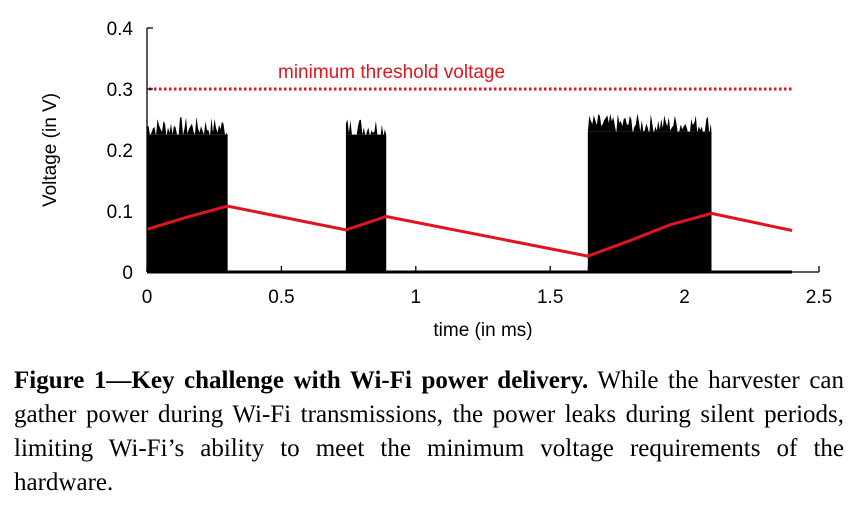 This screenshot has height=517, width=855. Describe the element at coordinates (469, 231) in the screenshot. I see `voltage-series-line` at that location.